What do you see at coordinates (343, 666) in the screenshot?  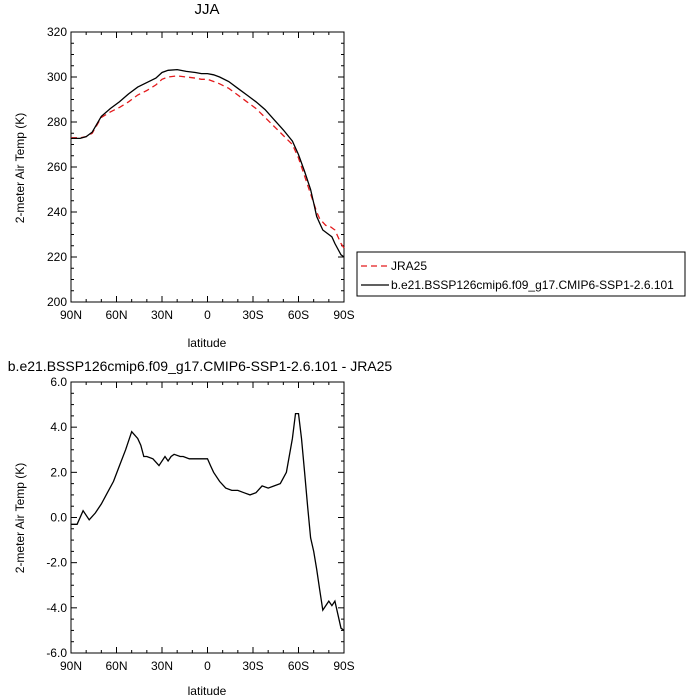 I see `bottom-x-tick-label: 90S` at bounding box center [343, 666].